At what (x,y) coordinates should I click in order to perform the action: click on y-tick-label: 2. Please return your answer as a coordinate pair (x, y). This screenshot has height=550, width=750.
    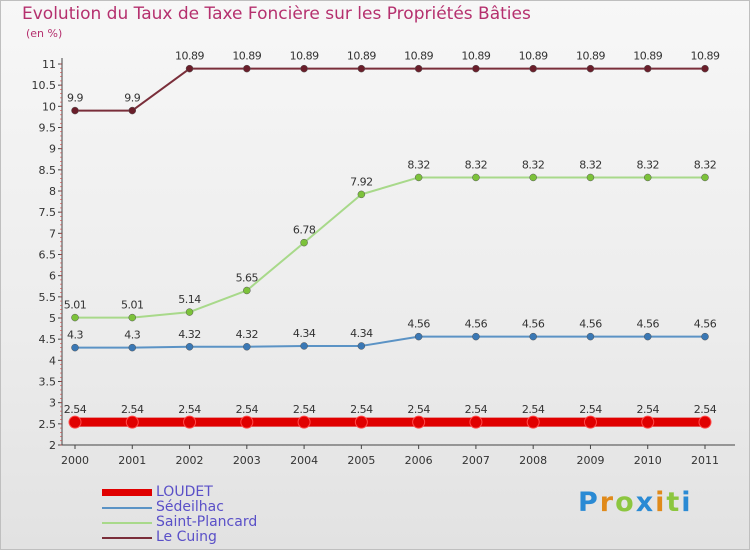
    Looking at the image, I should click on (52, 445).